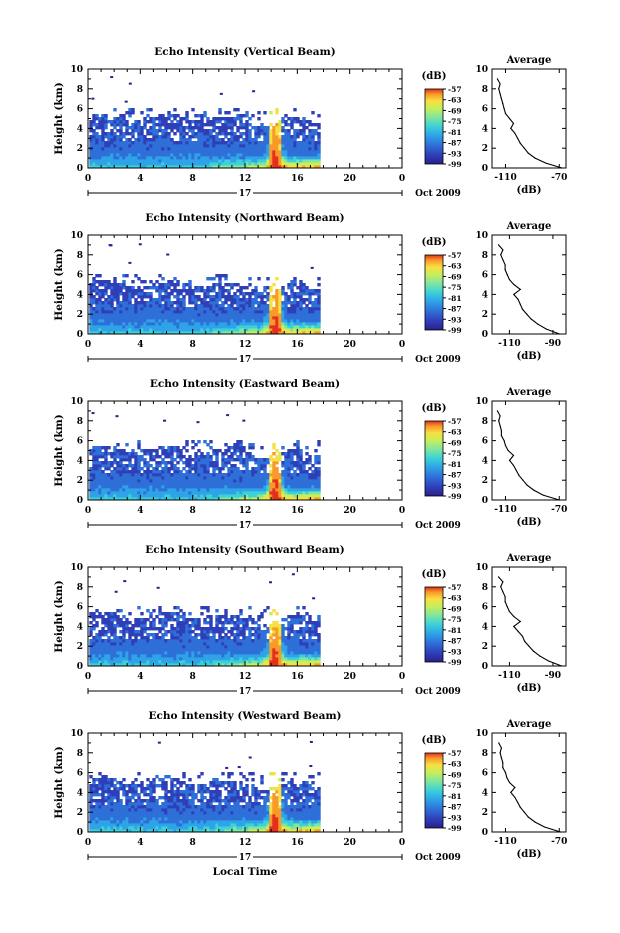 This screenshot has width=620, height=933. I want to click on panel-title: Echo Intensity (Eastward Beam), so click(245, 384).